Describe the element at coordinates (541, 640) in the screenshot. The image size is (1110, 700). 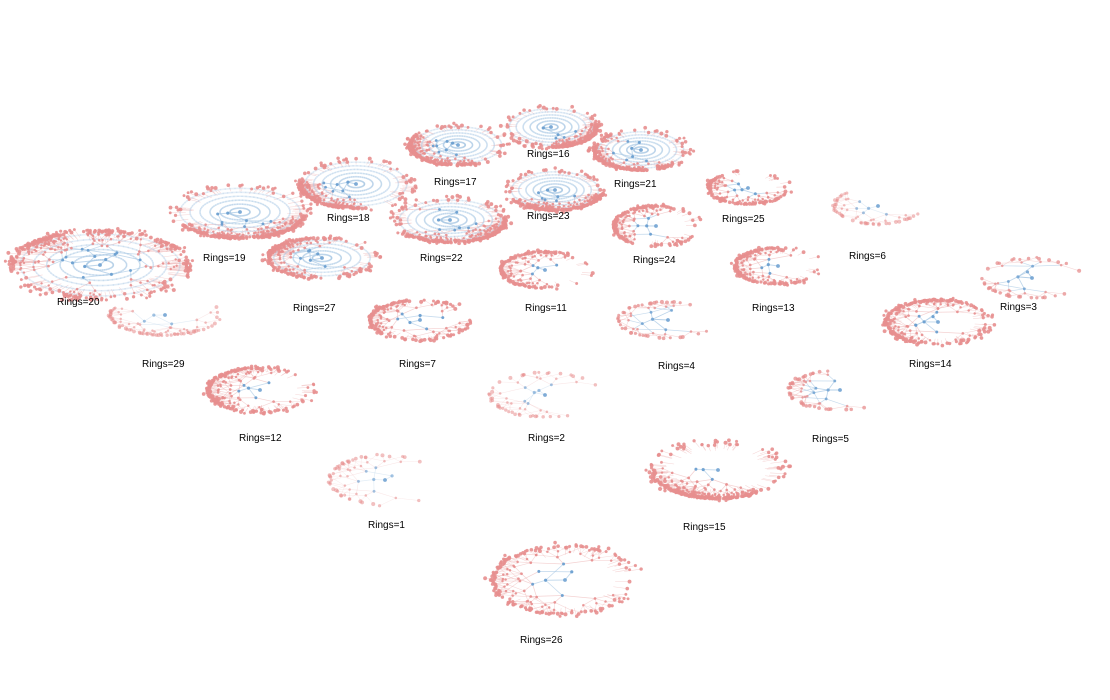
I see `graph-label-g26: Rings=26` at that location.